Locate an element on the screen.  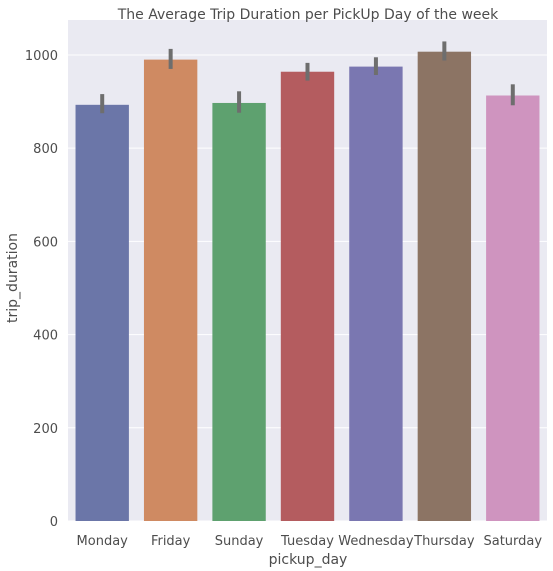
y-tick-label: 200 is located at coordinates (45, 429).